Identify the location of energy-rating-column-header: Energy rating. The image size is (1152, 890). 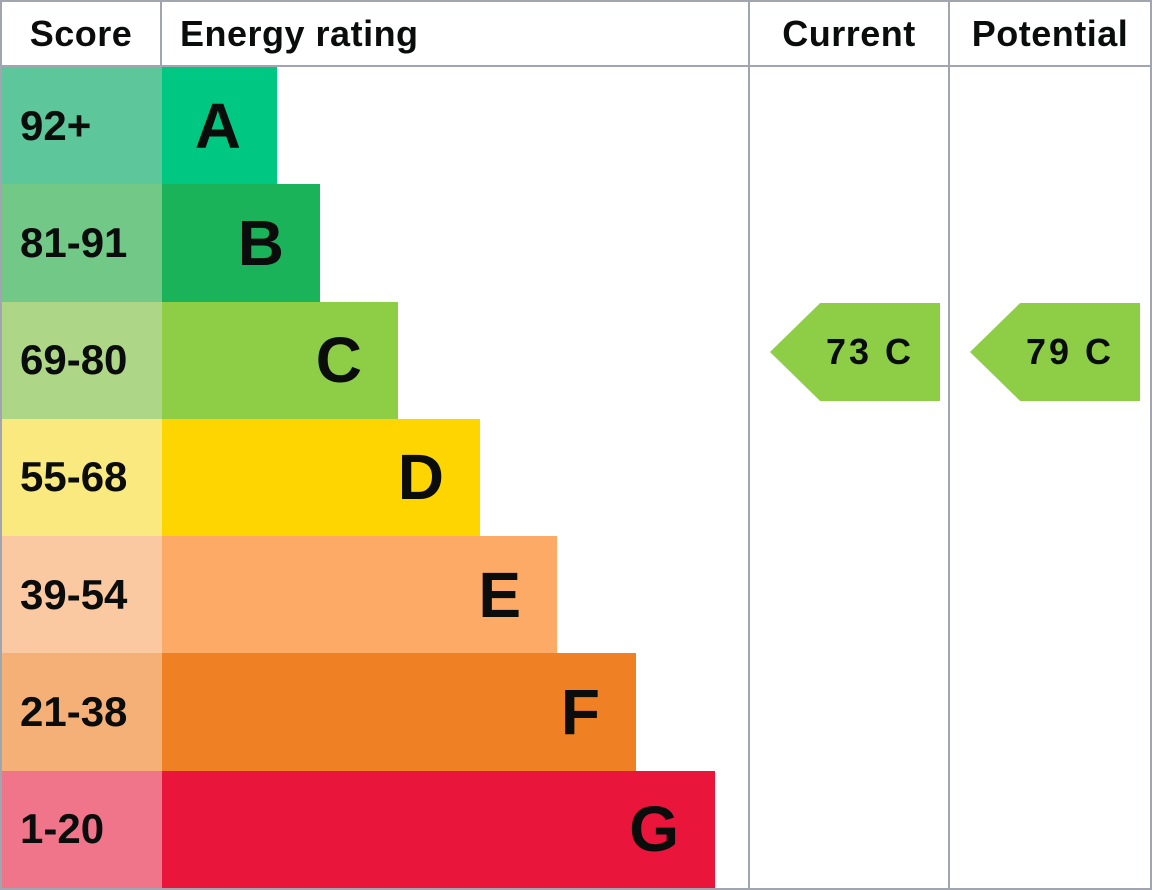
(455, 34).